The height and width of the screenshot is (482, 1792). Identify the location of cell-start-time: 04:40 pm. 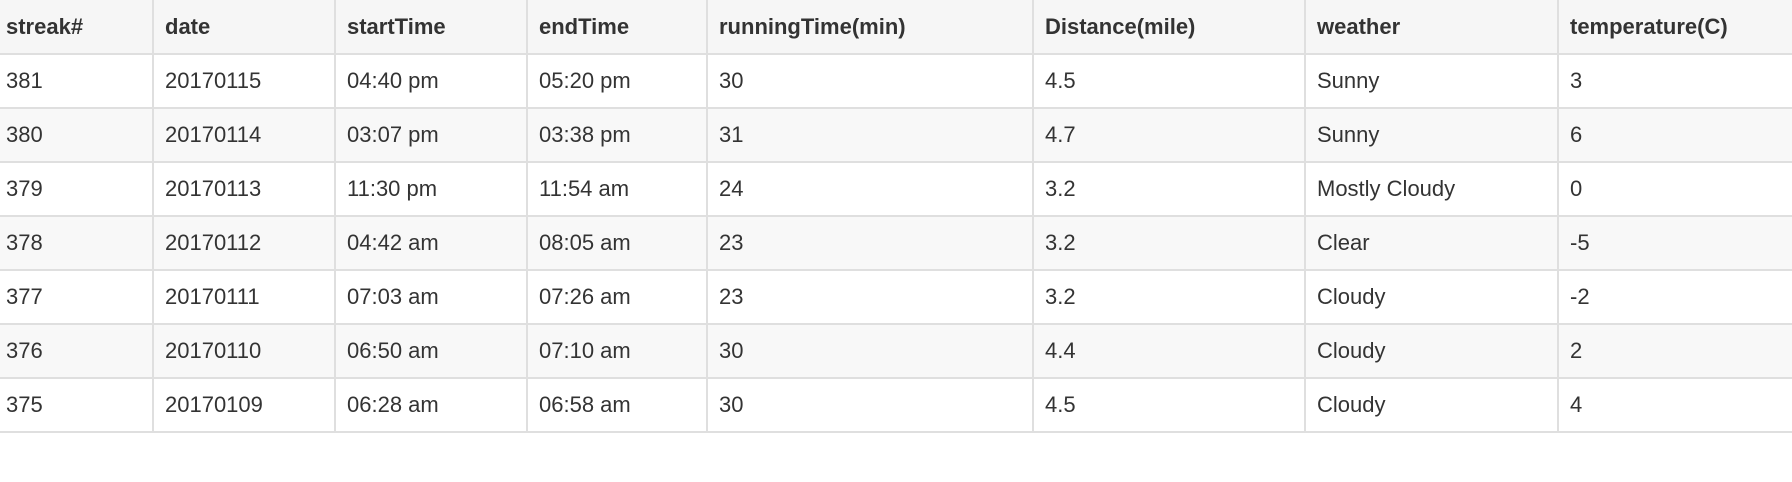
(431, 81).